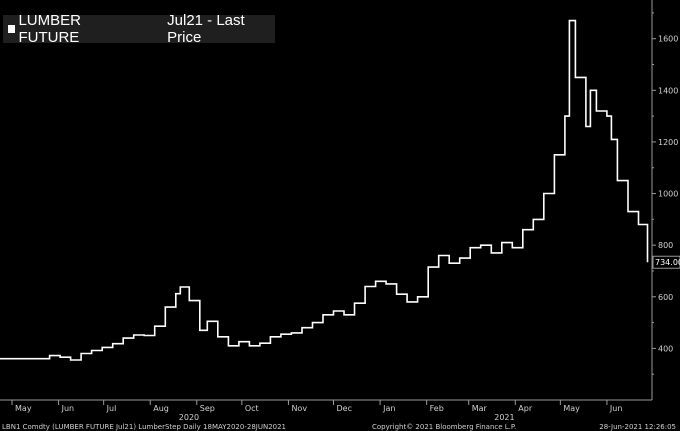  I want to click on x-tick-label: Jan, so click(388, 408).